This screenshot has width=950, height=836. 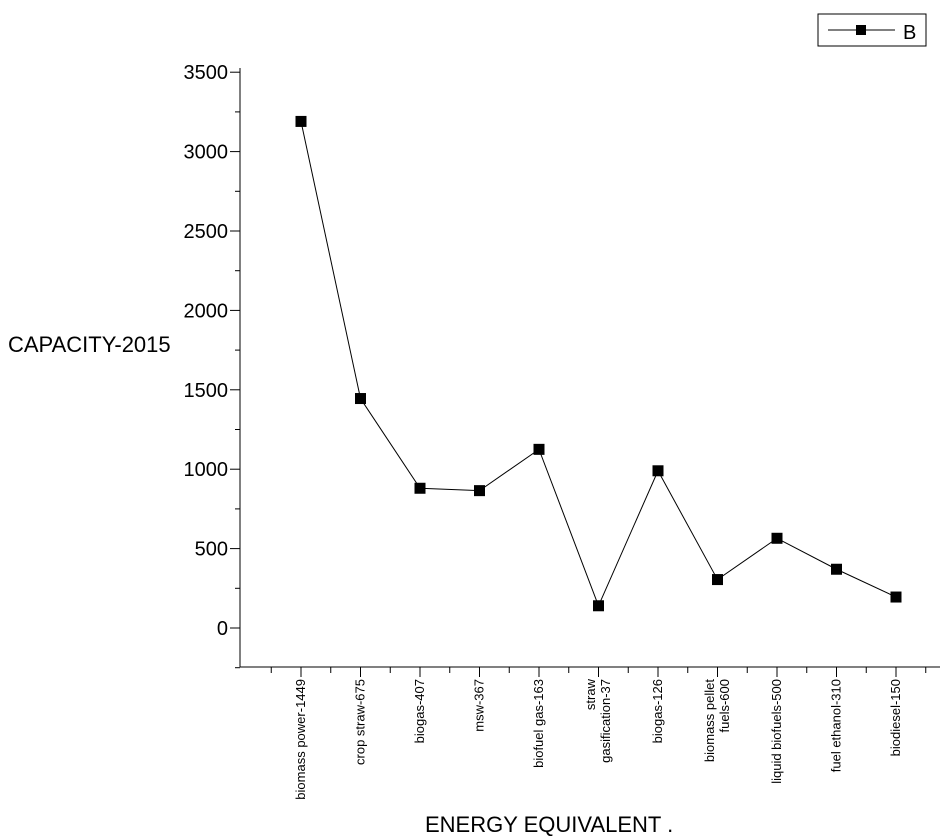 I want to click on x-axis-title: ENERGY EQUIVALENT ., so click(x=549, y=824).